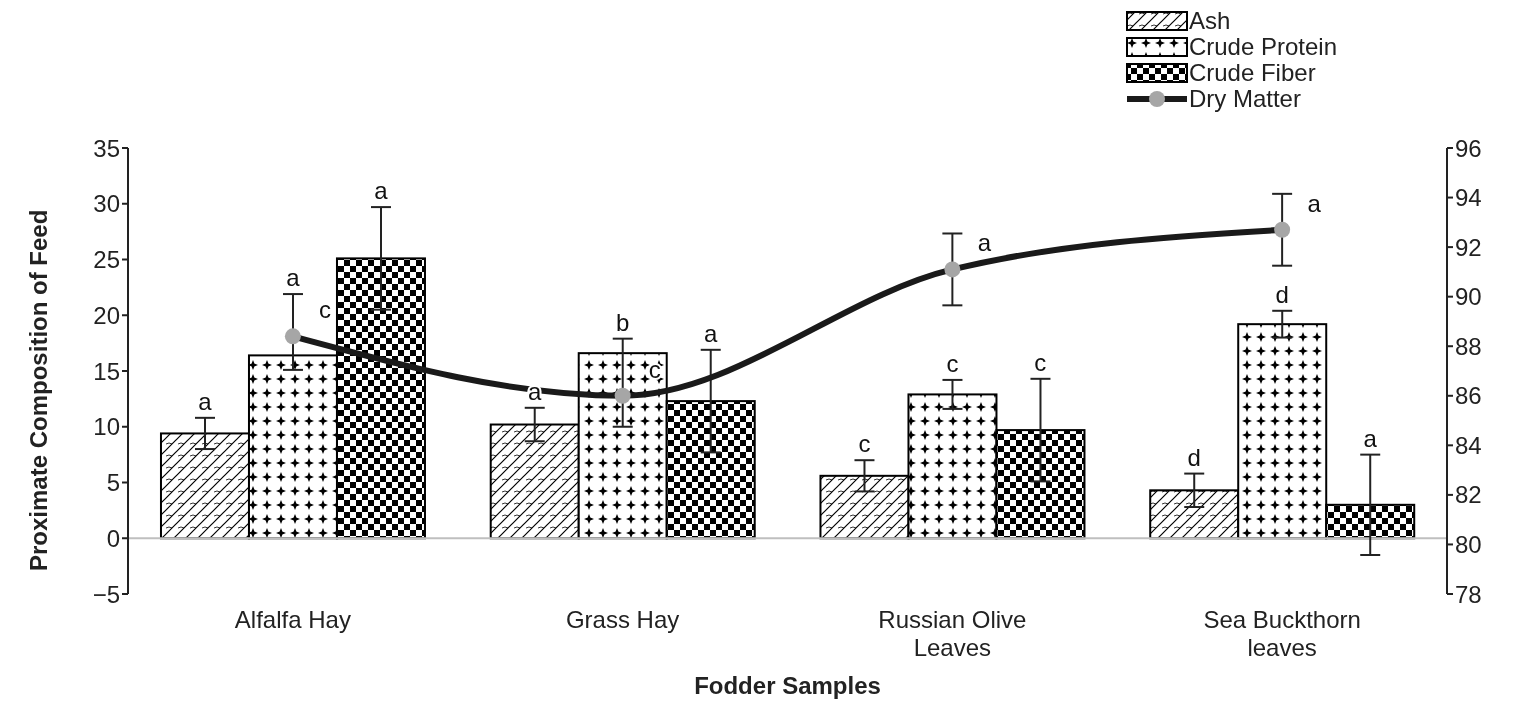  I want to click on y-axis-title: Proximate Composition of Feed, so click(38, 390).